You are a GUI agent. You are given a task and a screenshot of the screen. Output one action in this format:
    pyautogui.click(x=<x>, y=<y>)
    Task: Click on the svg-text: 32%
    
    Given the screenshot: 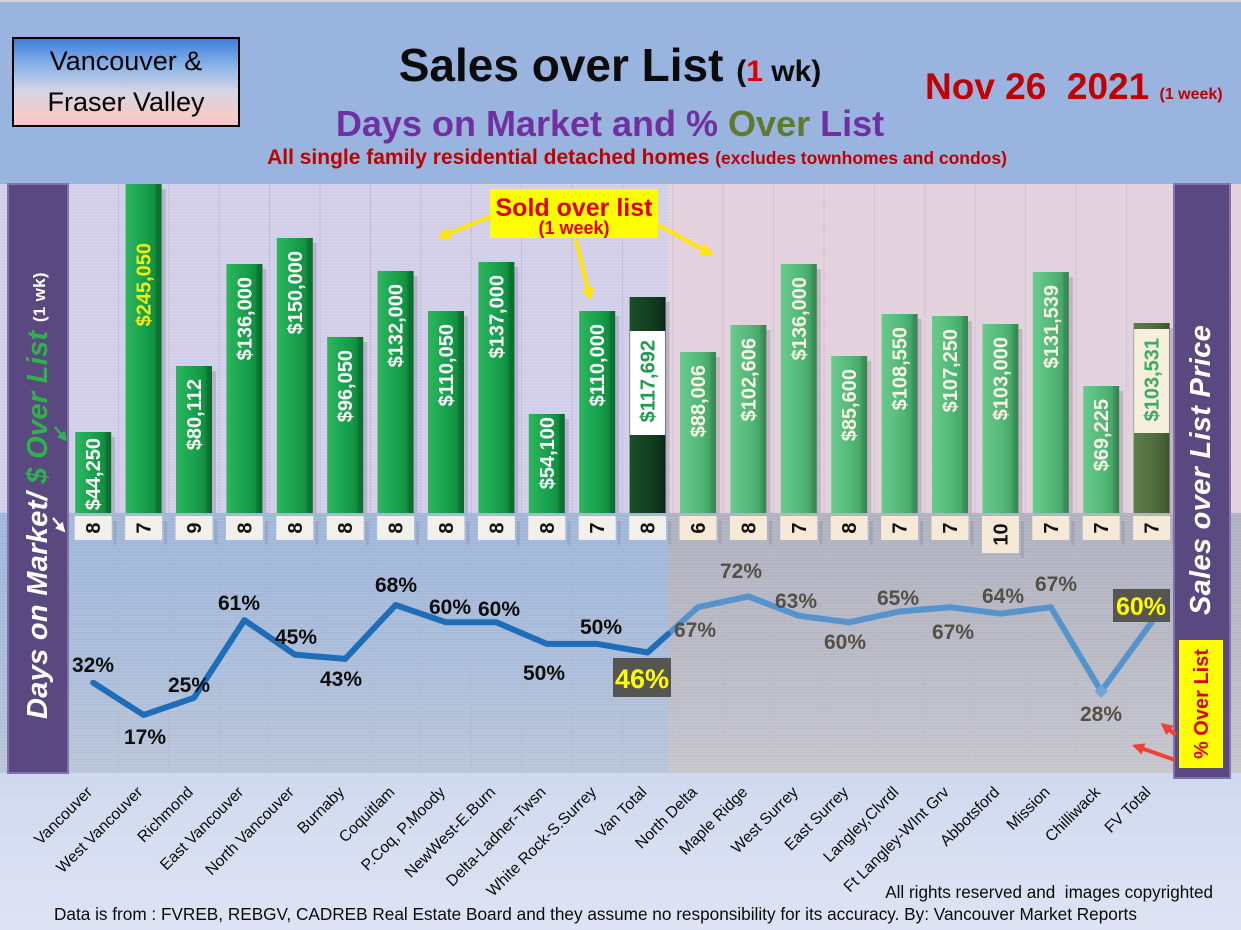 What is the action you would take?
    pyautogui.click(x=93, y=665)
    